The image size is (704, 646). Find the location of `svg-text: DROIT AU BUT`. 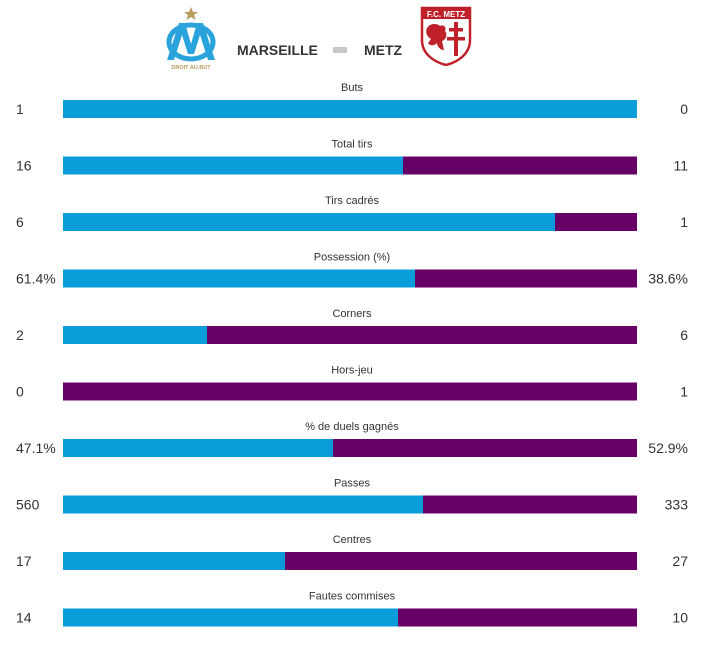

svg-text: DROIT AU BUT is located at coordinates (191, 68).